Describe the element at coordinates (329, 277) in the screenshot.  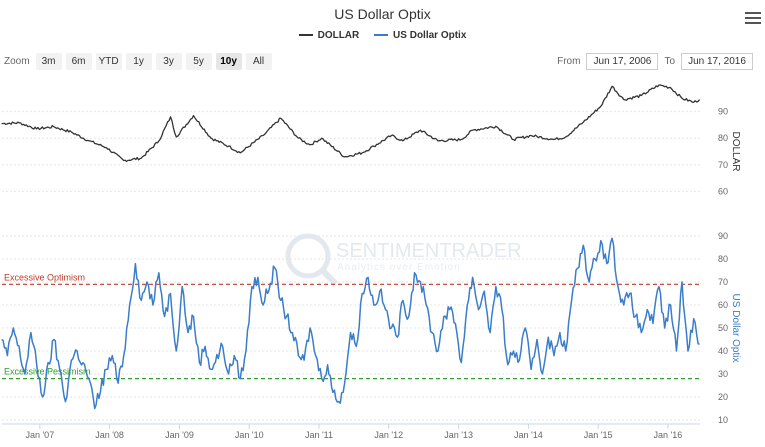
I see `watermark-magnifier-handle` at that location.